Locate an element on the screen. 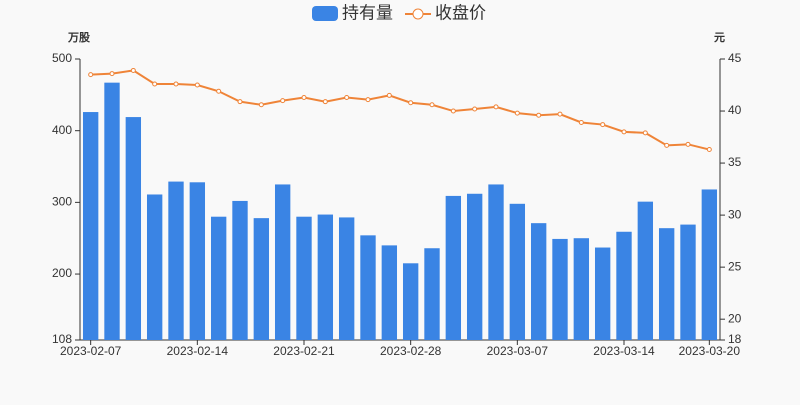 This screenshot has width=800, height=405. y2-tick-label: 20 is located at coordinates (735, 318).